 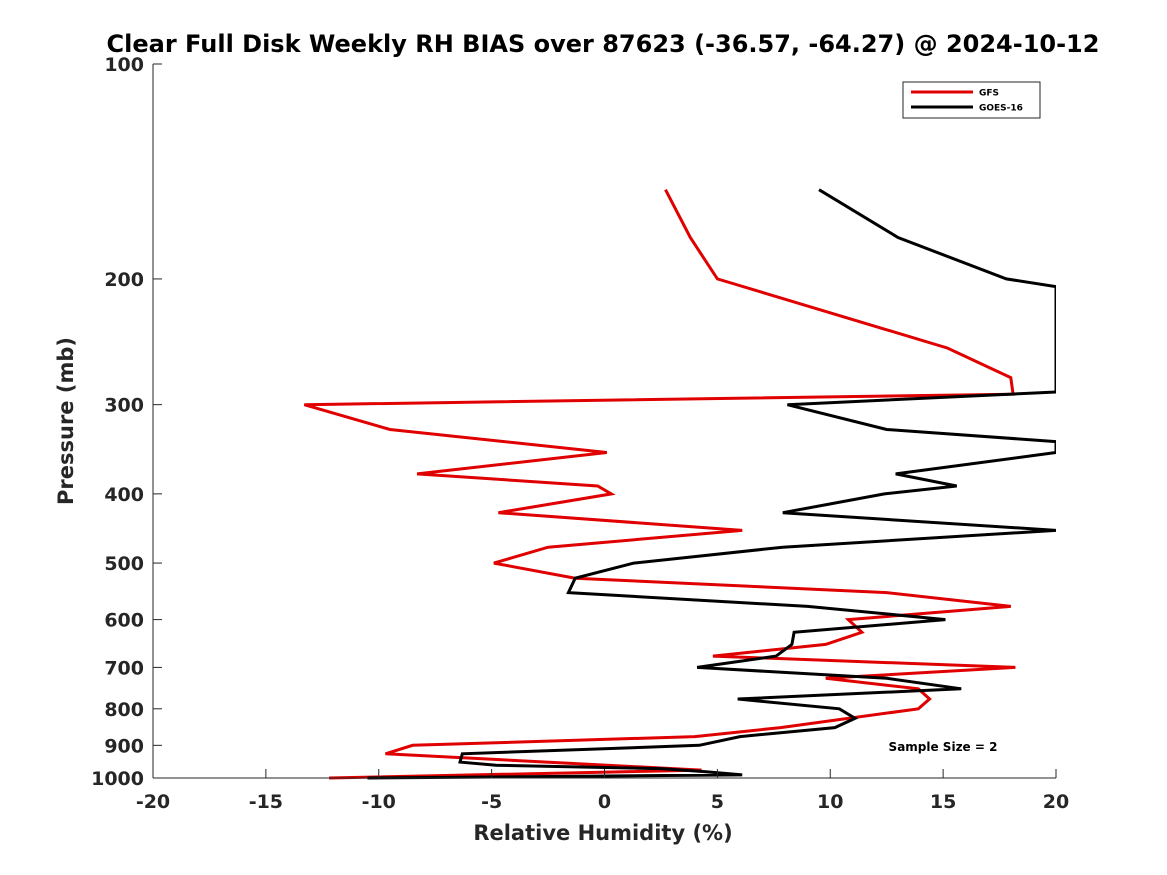 I want to click on x-tick-label: 15, so click(x=943, y=802).